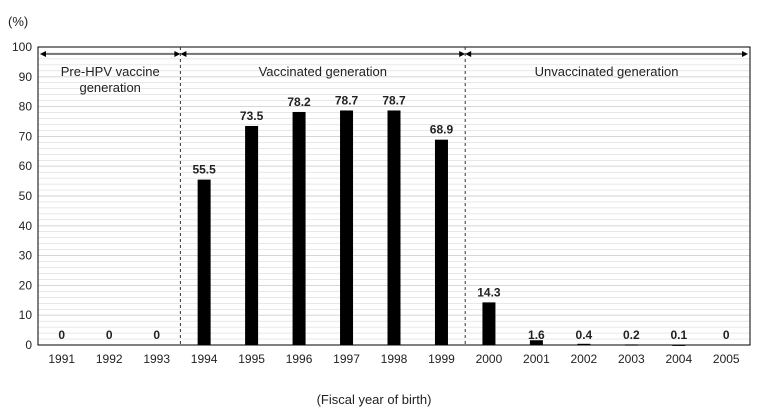 This screenshot has width=768, height=416. Describe the element at coordinates (26, 256) in the screenshot. I see `y-tick-label: 30` at that location.